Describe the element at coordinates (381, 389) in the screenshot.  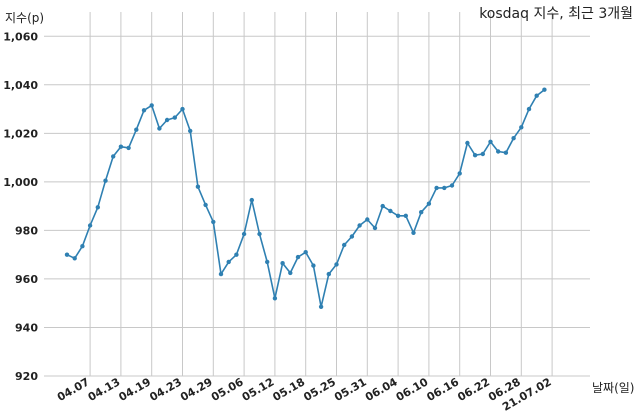
I see `x-tick-label: 06.04` at that location.